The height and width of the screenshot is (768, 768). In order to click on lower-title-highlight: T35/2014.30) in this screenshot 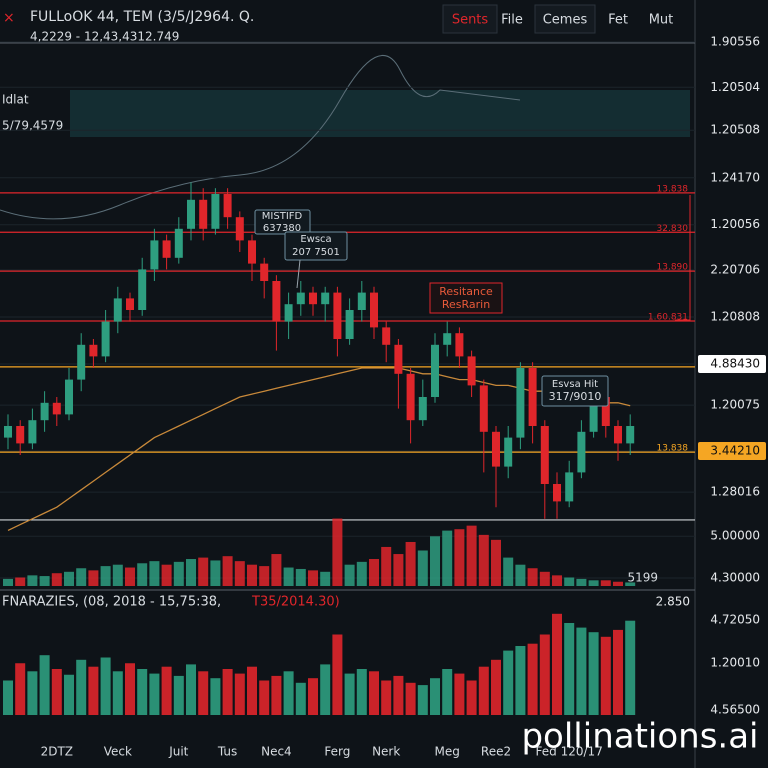, I will do `click(295, 602)`.